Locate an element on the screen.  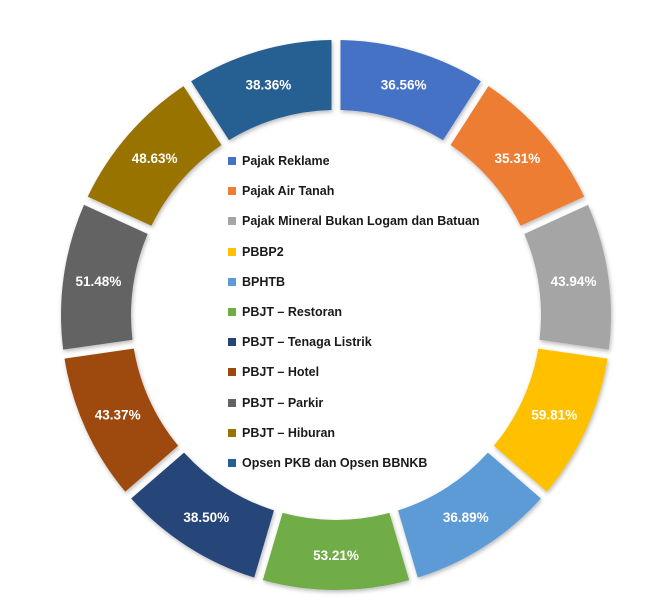
legend-item: Pajak Reklame is located at coordinates (388, 161).